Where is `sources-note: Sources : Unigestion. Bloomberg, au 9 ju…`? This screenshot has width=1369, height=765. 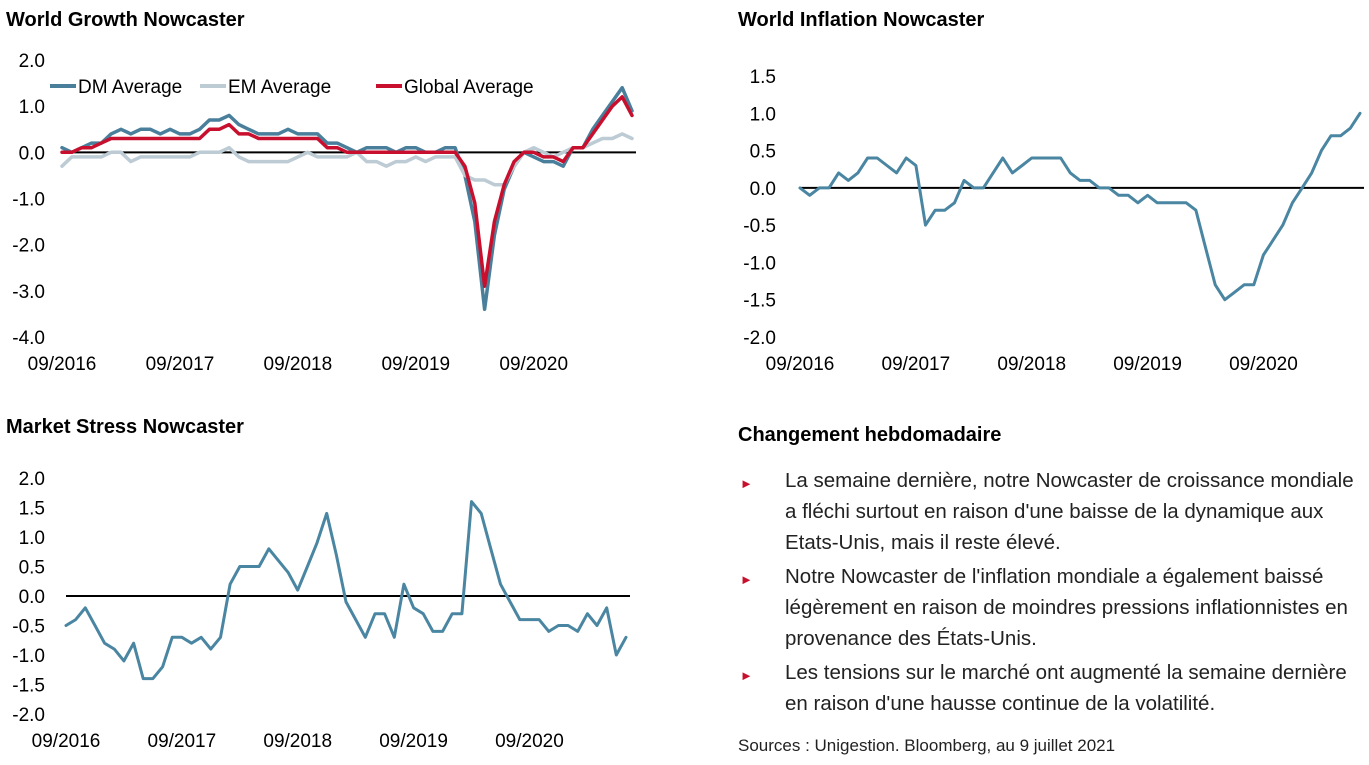 sources-note: Sources : Unigestion. Bloomberg, au 9 ju… is located at coordinates (927, 745).